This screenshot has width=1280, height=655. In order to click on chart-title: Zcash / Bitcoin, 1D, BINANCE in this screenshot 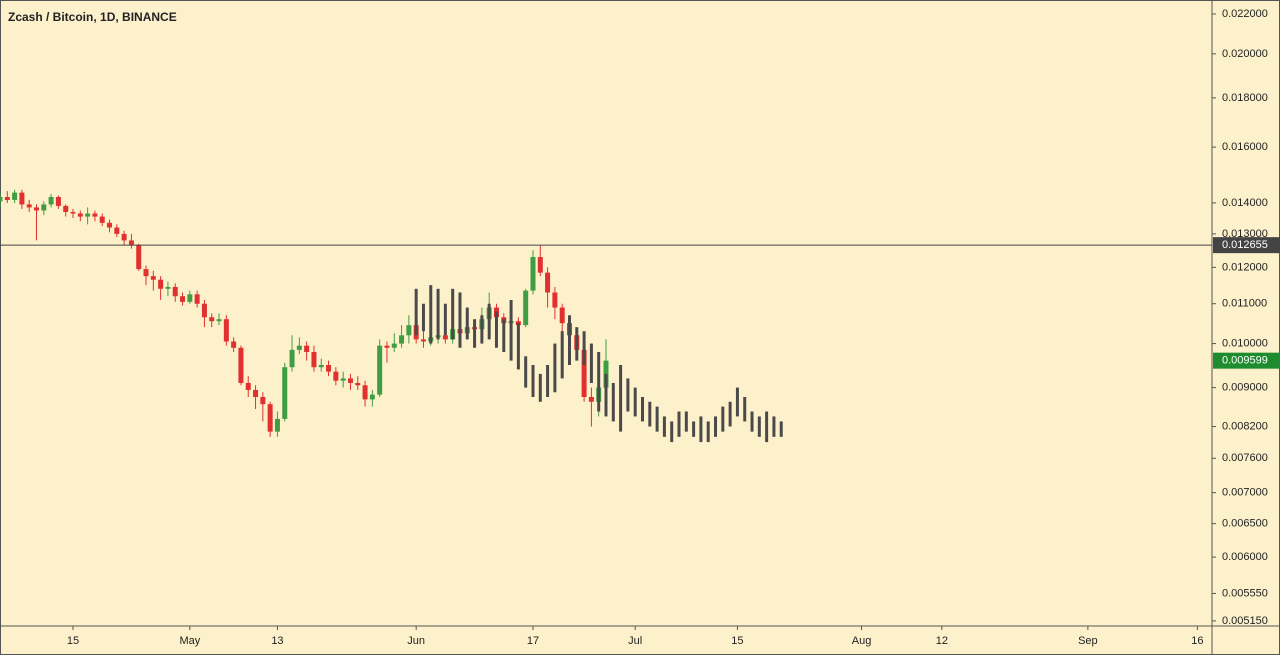, I will do `click(92, 17)`.